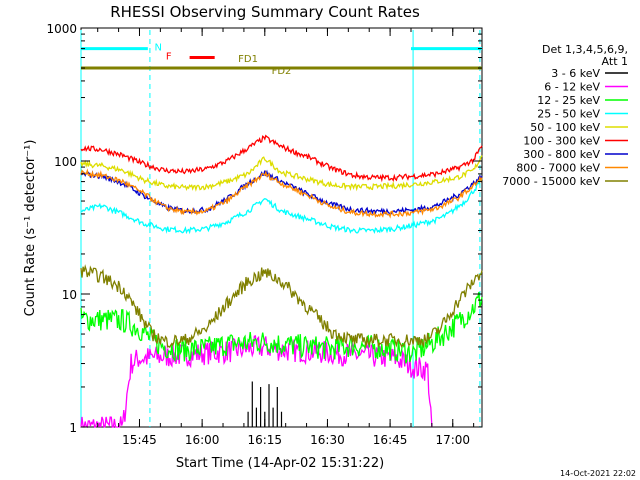 The image size is (640, 480). Describe the element at coordinates (139, 440) in the screenshot. I see `x-tick-label: 15:45` at that location.